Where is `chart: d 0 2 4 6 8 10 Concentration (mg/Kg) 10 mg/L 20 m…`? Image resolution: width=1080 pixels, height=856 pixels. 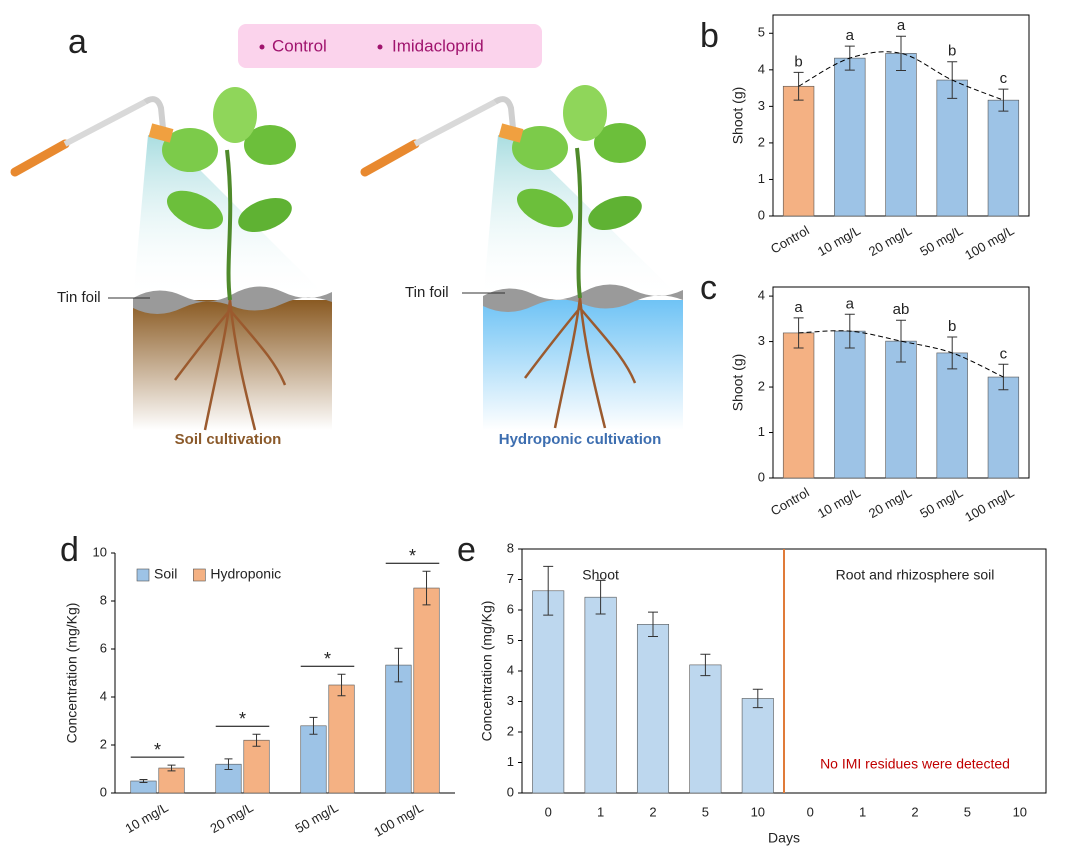 chart: d 0 2 4 6 8 10 Concentration (mg/Kg) 10 mg/L 20 m… is located at coordinates (257, 685).